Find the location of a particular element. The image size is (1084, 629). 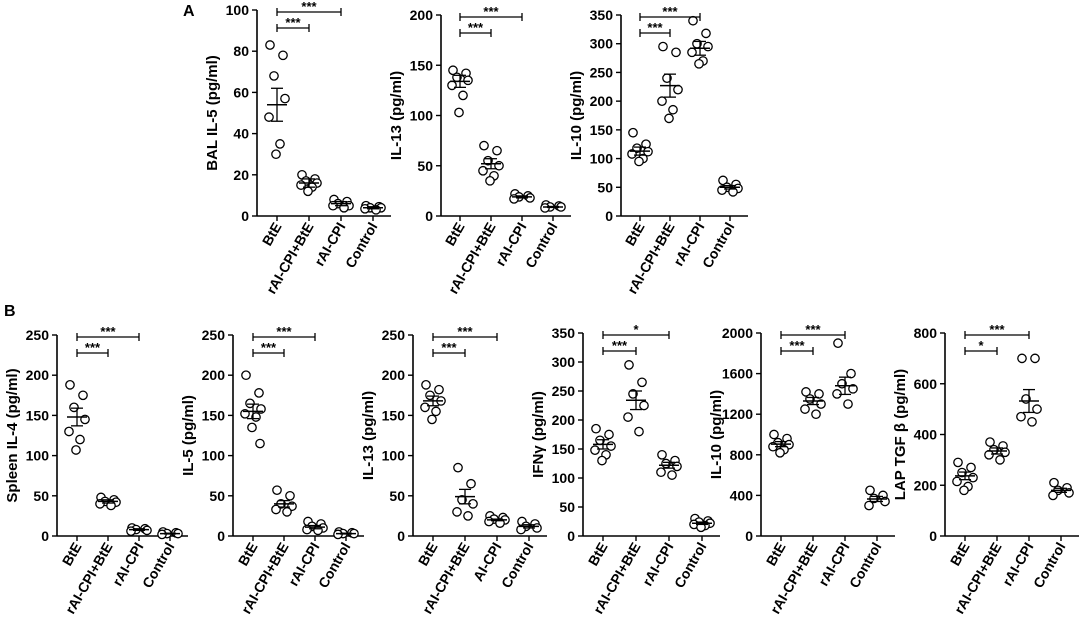

y-tick-label: 300 is located at coordinates (602, 44).